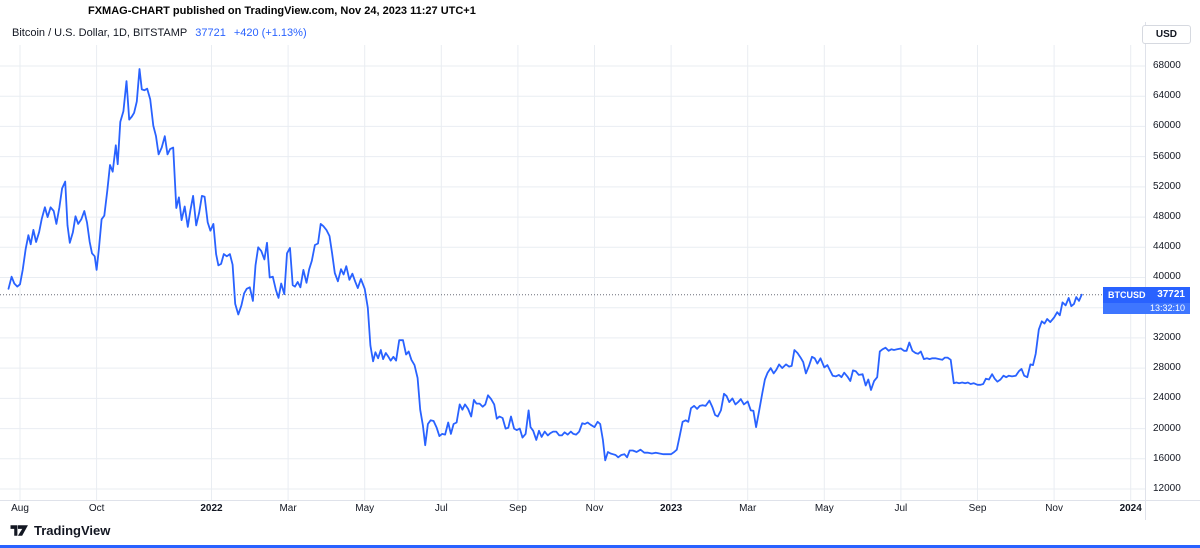 The width and height of the screenshot is (1200, 548). What do you see at coordinates (1167, 96) in the screenshot?
I see `price-tick-label: 64000` at bounding box center [1167, 96].